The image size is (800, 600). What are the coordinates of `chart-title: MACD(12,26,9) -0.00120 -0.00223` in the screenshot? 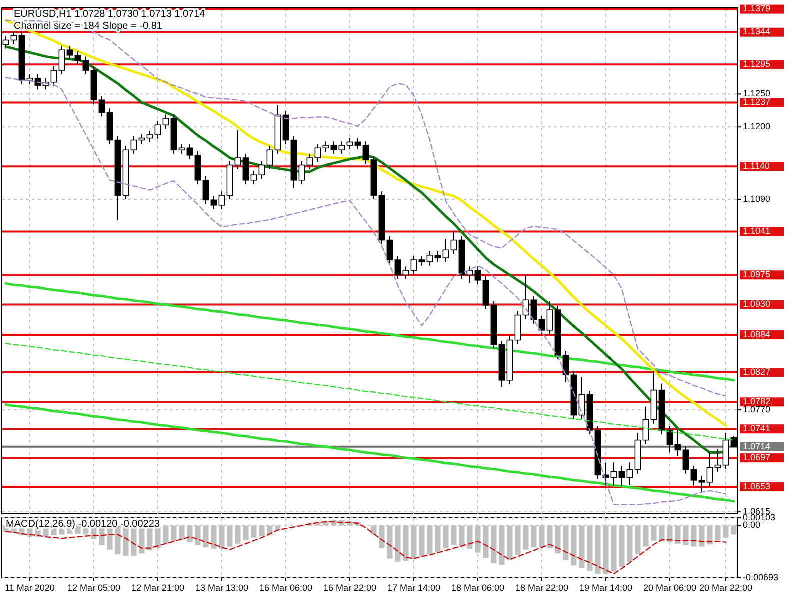 It's located at (83, 524).